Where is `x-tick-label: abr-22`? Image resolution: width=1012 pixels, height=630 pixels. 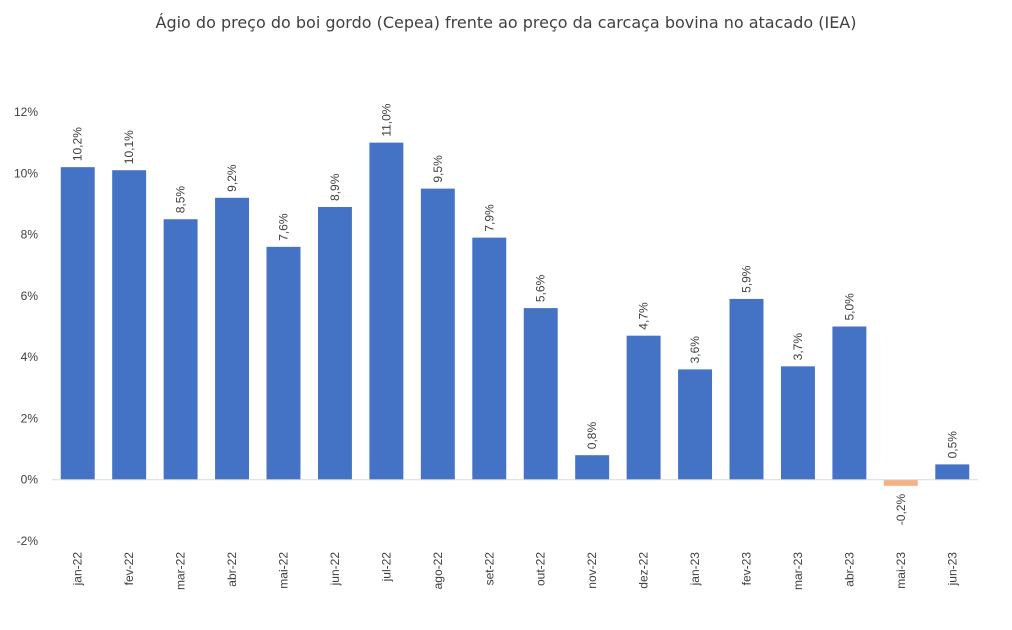
x-tick-label: abr-22 is located at coordinates (232, 569).